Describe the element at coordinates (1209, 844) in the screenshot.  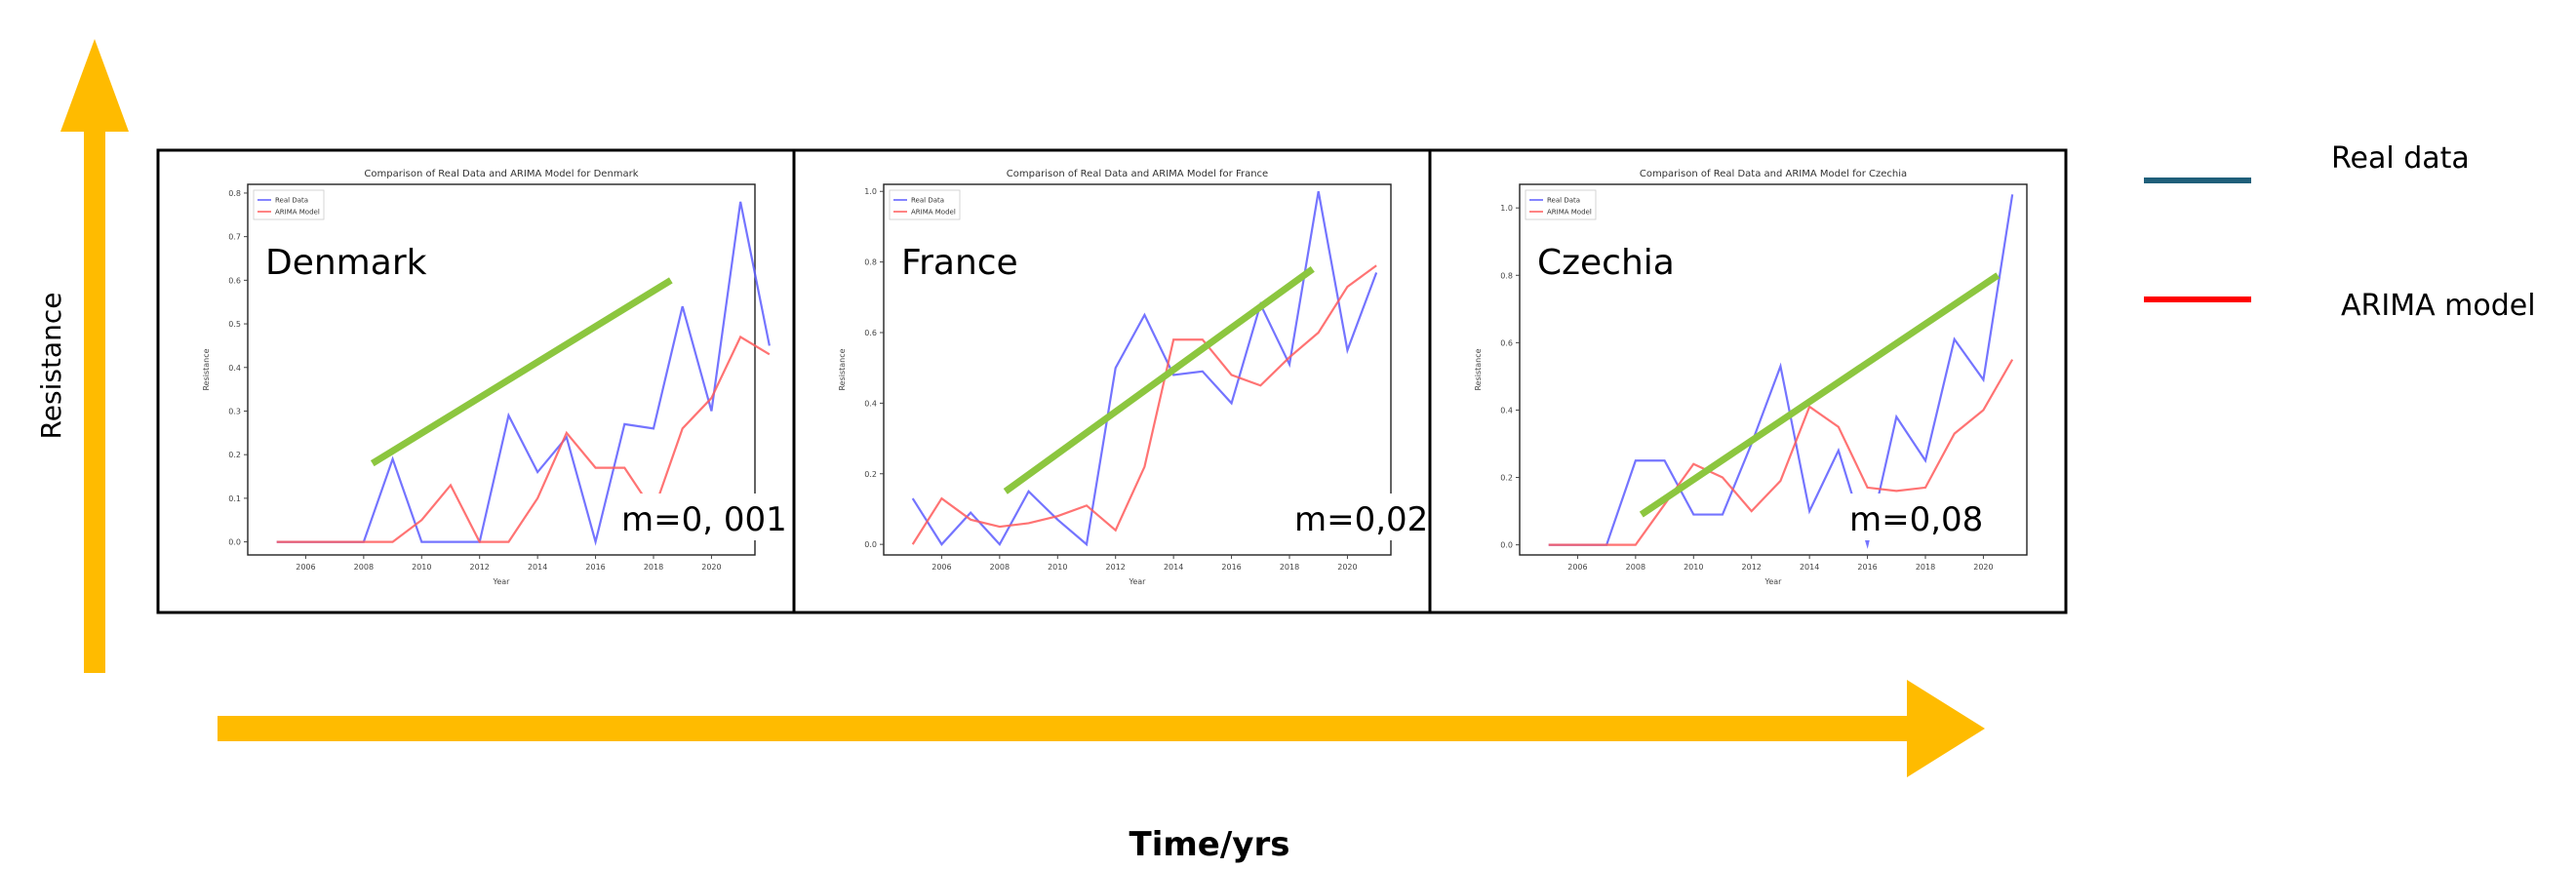
I see `x-axis-title: Time/yrs` at that location.